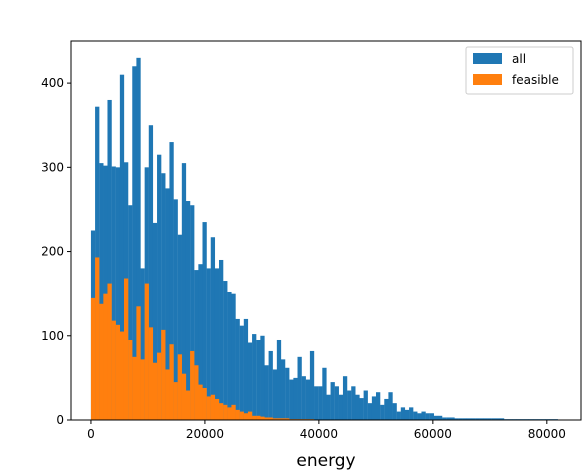 The width and height of the screenshot is (586, 474). I want to click on x-axis-ticks: 0 20000 40000 60000 80000, so click(326, 430).